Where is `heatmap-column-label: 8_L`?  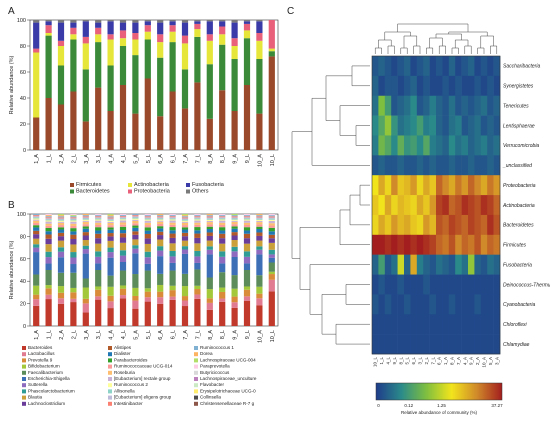 heatmap-column-label: 8_L is located at coordinates (400, 361).